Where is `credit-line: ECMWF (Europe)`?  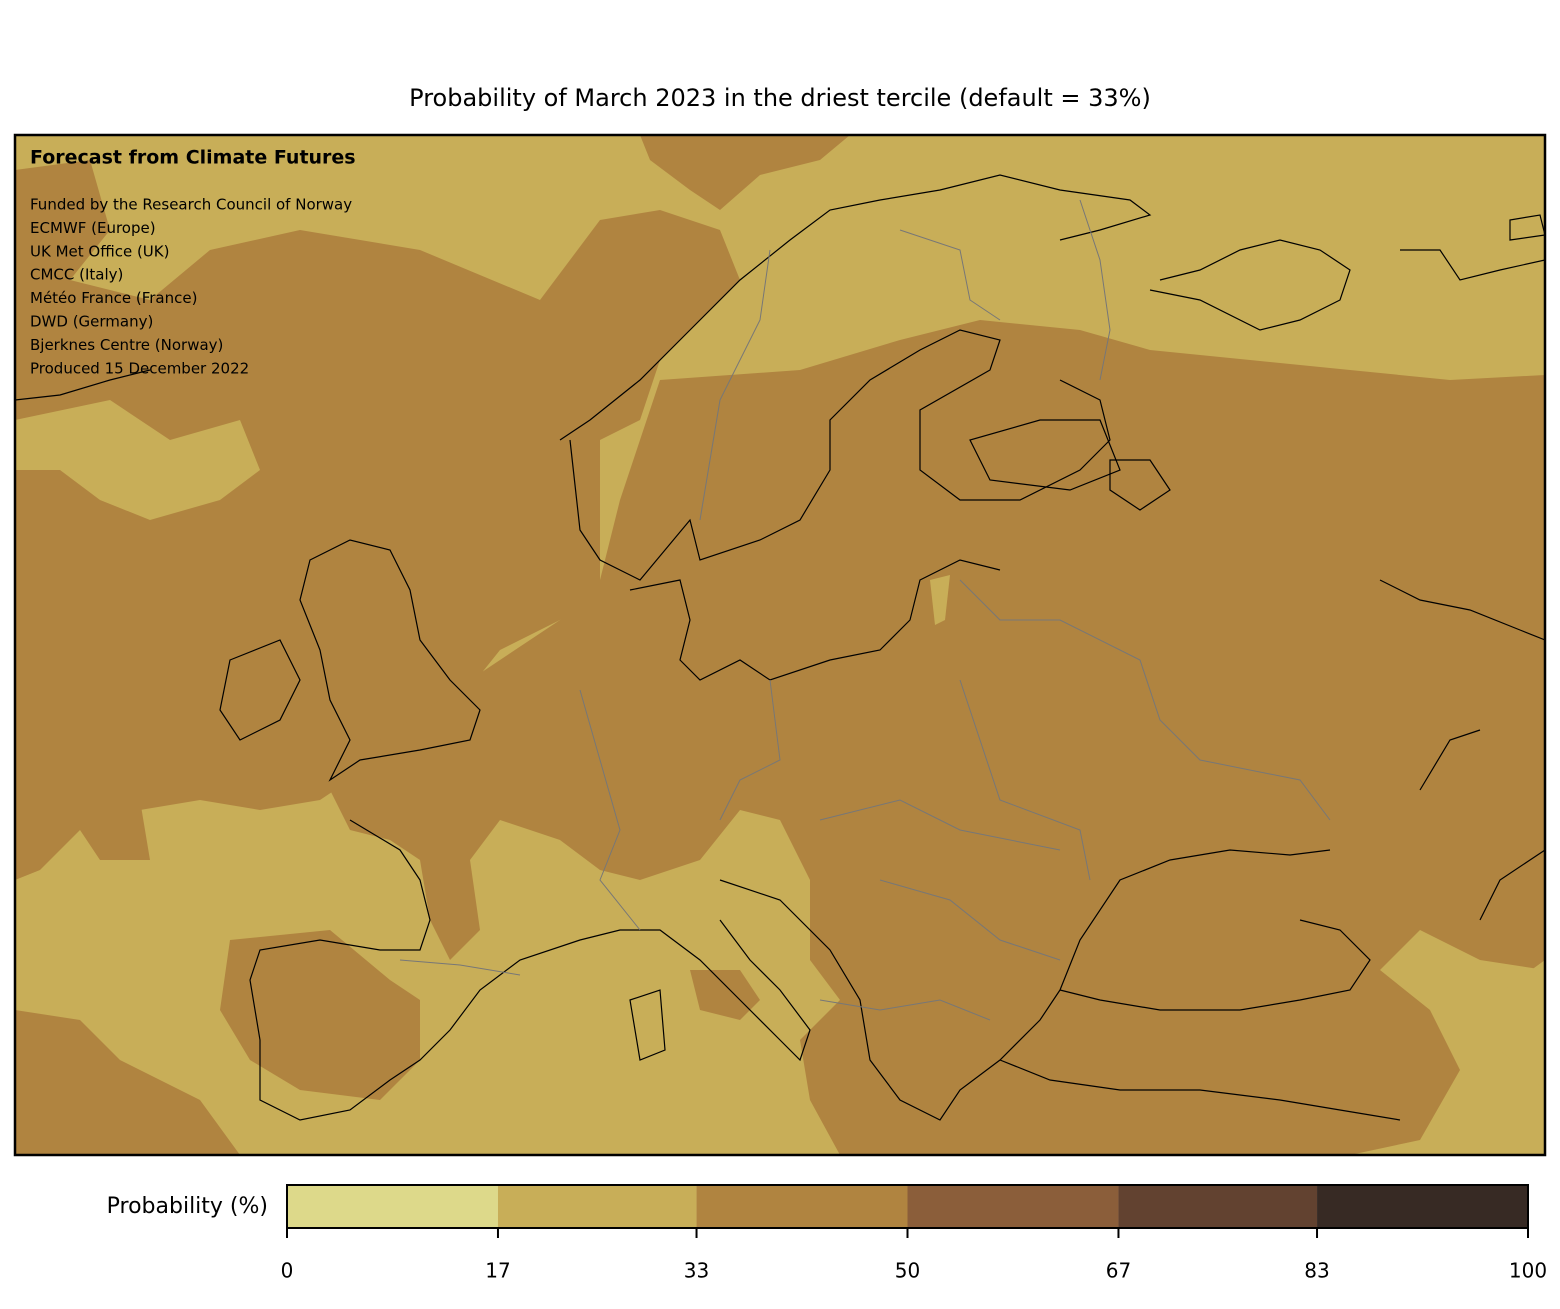
credit-line: ECMWF (Europe) is located at coordinates (93, 228).